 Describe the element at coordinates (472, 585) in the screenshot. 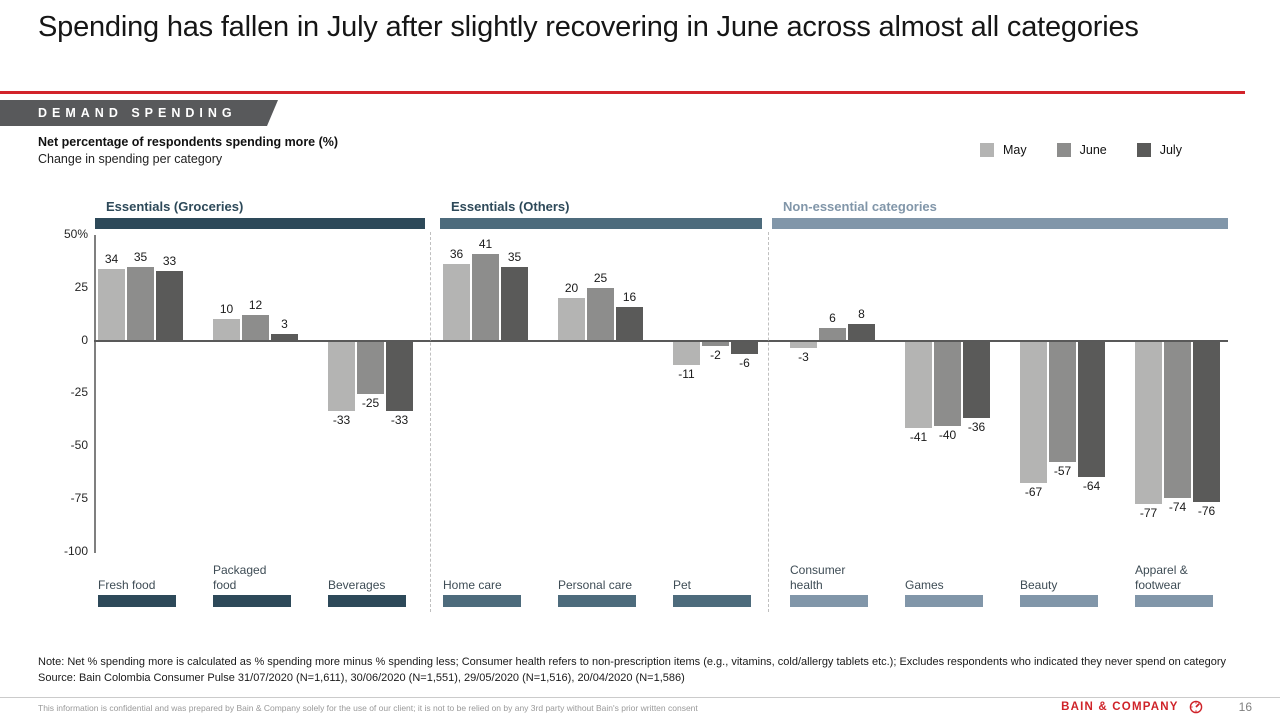

I see `category-label: Home care` at that location.